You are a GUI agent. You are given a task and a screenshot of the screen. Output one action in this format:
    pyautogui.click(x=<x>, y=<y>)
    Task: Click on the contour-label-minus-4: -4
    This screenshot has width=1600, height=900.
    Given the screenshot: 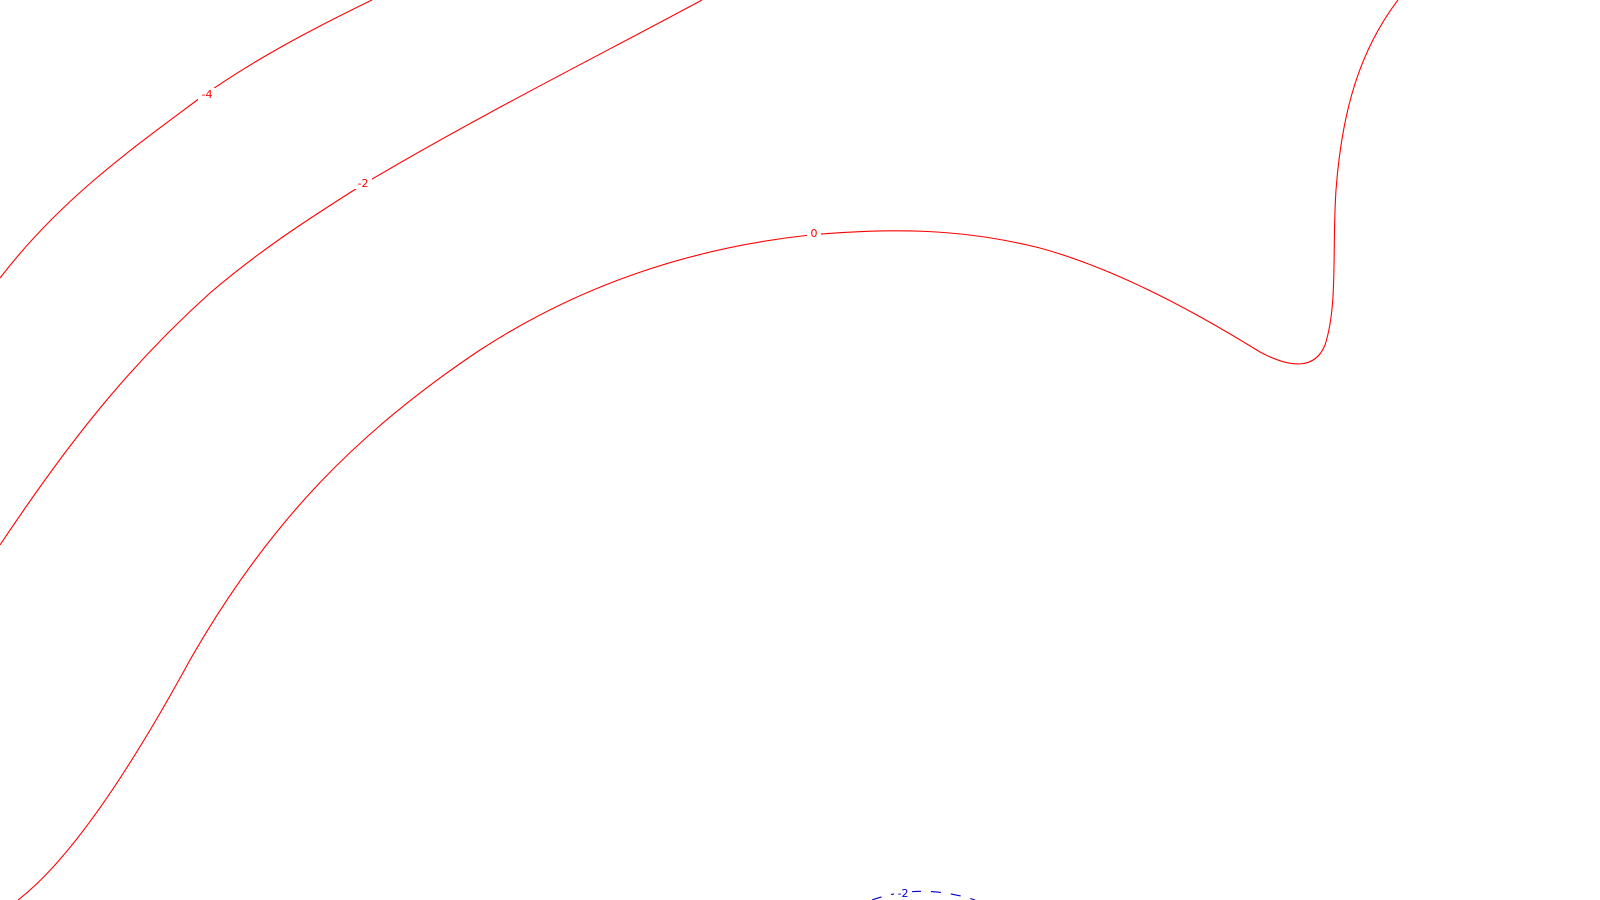 What is the action you would take?
    pyautogui.click(x=207, y=94)
    